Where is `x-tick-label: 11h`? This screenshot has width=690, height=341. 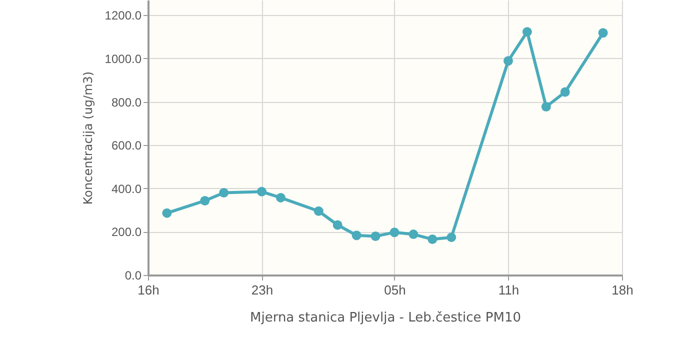
x-tick-label: 11h is located at coordinates (509, 290).